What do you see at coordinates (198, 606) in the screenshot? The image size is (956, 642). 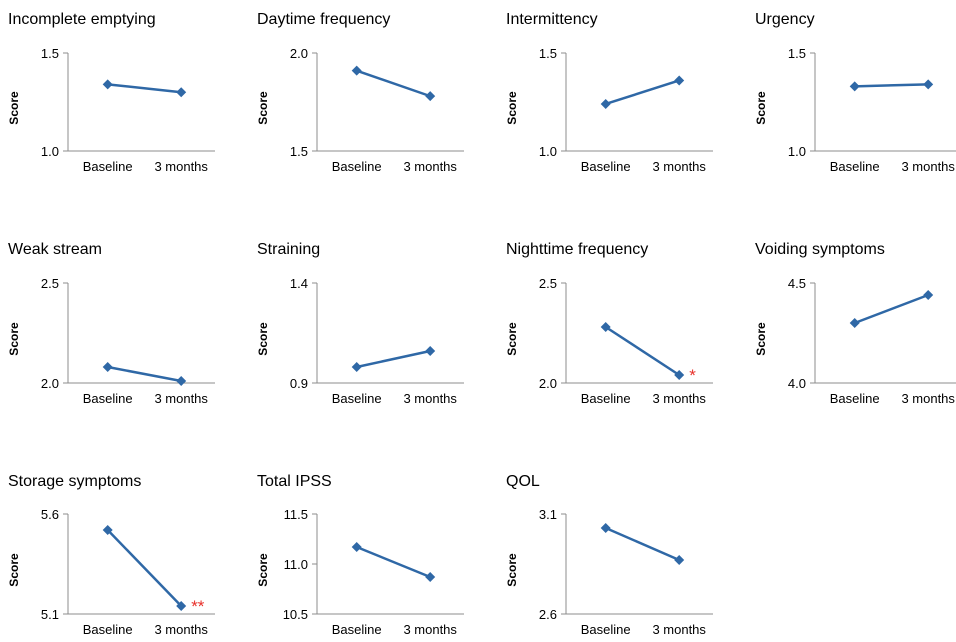 I see `significance-marker: **` at bounding box center [198, 606].